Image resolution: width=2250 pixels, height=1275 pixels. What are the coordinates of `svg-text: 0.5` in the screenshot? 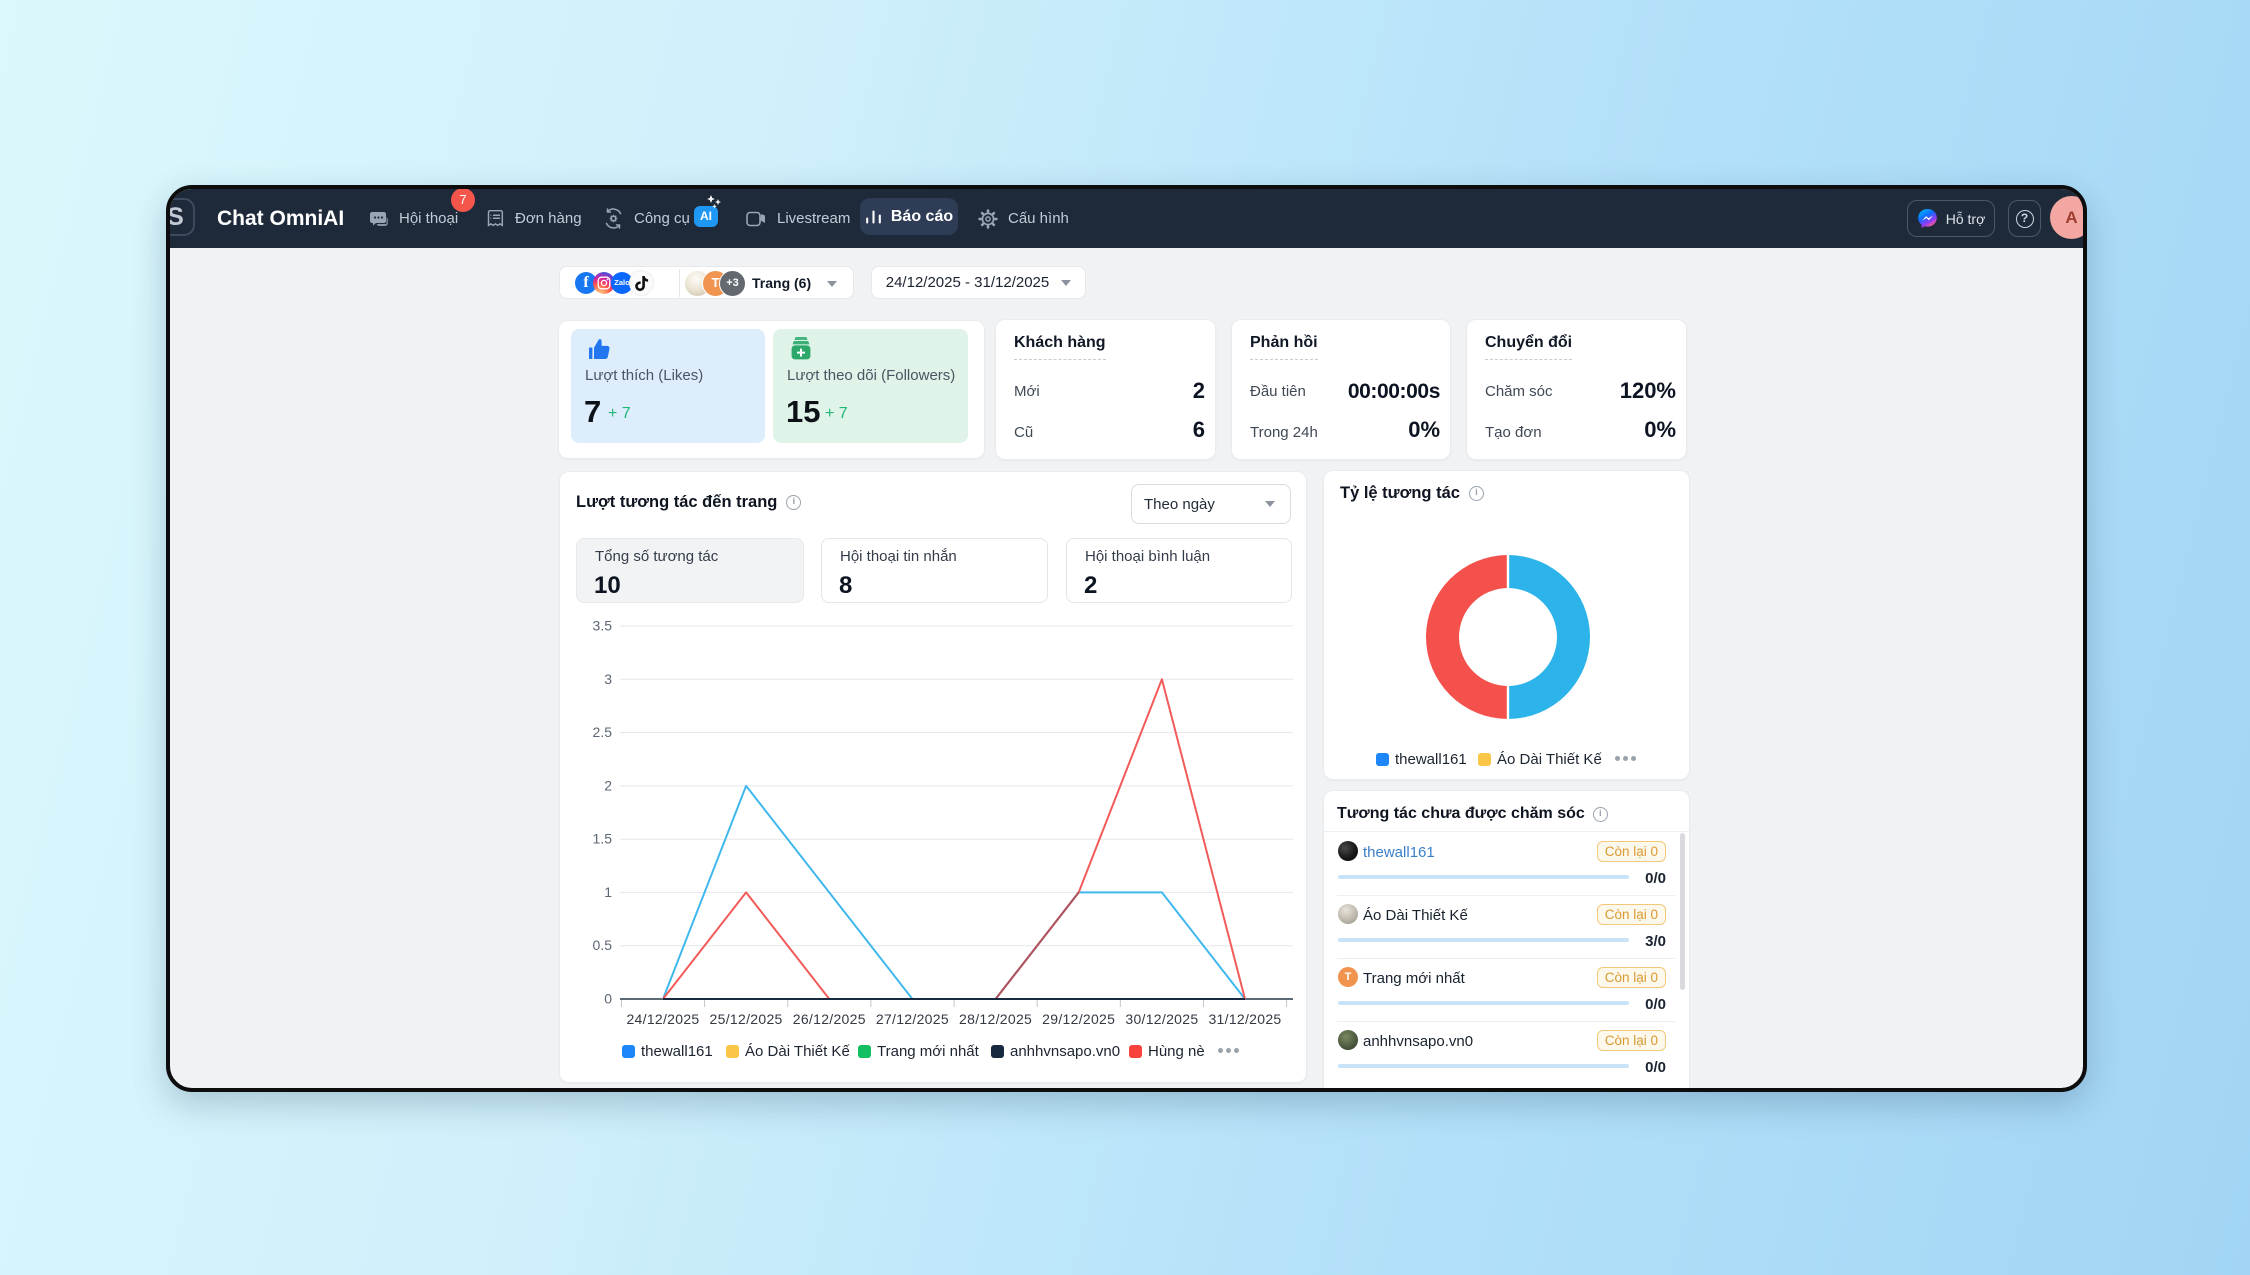 It's located at (603, 945).